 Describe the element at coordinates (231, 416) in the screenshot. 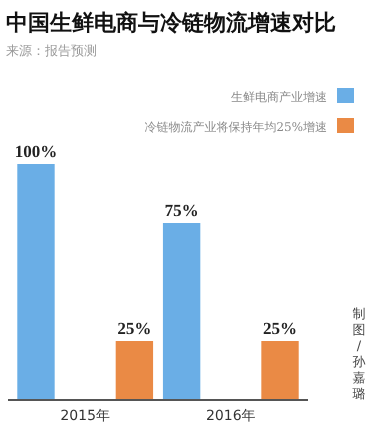

I see `x-tick-label: 2016年` at that location.